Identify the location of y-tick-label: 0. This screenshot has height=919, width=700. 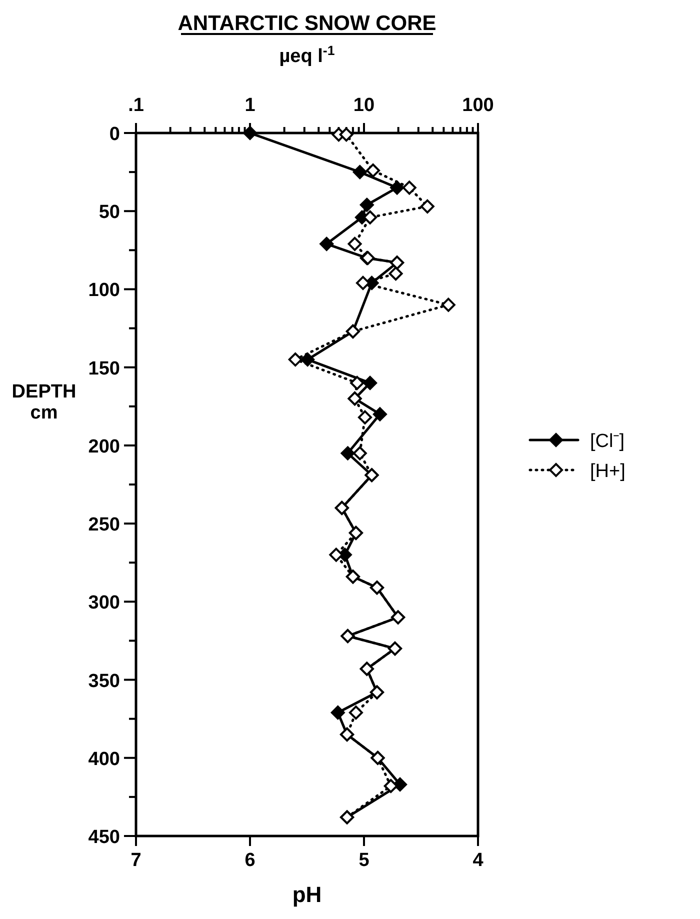
(114, 134).